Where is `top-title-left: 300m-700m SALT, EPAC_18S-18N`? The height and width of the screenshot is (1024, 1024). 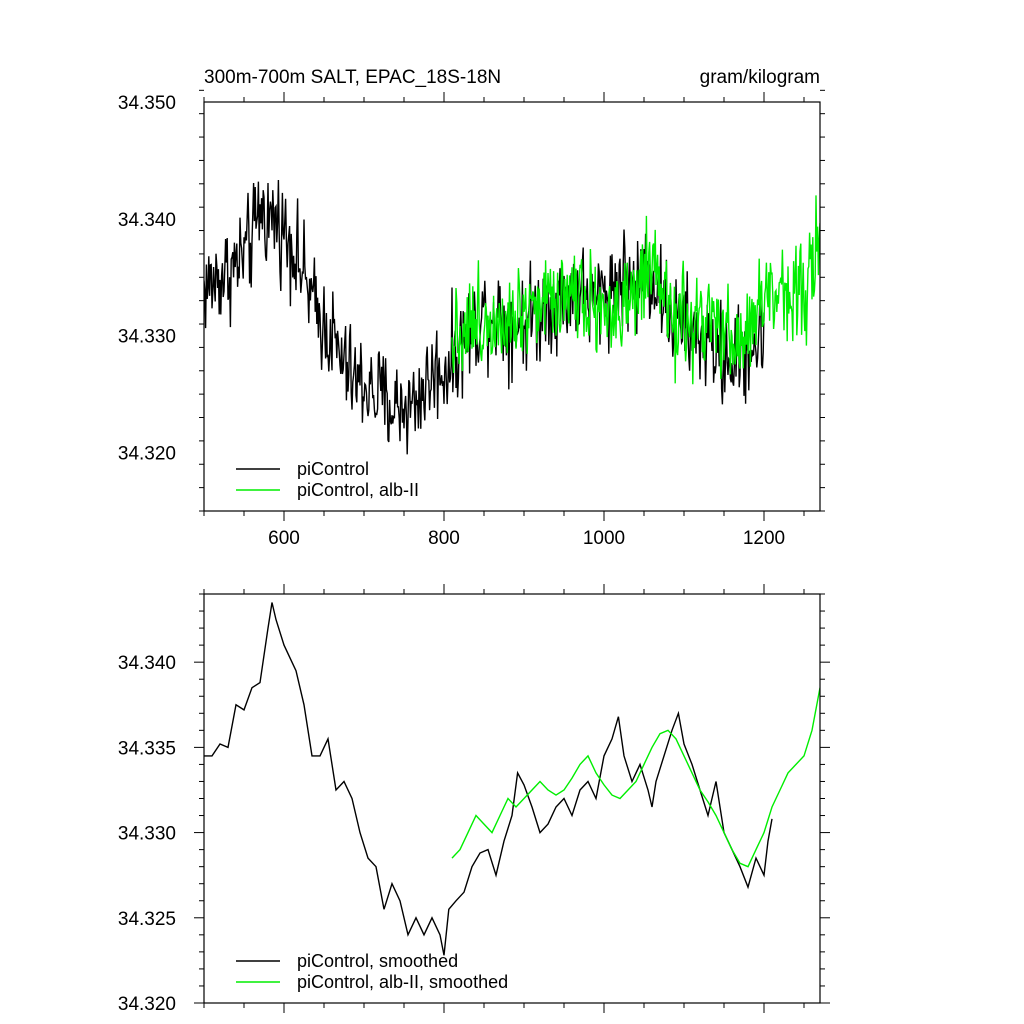
top-title-left: 300m-700m SALT, EPAC_18S-18N is located at coordinates (352, 77).